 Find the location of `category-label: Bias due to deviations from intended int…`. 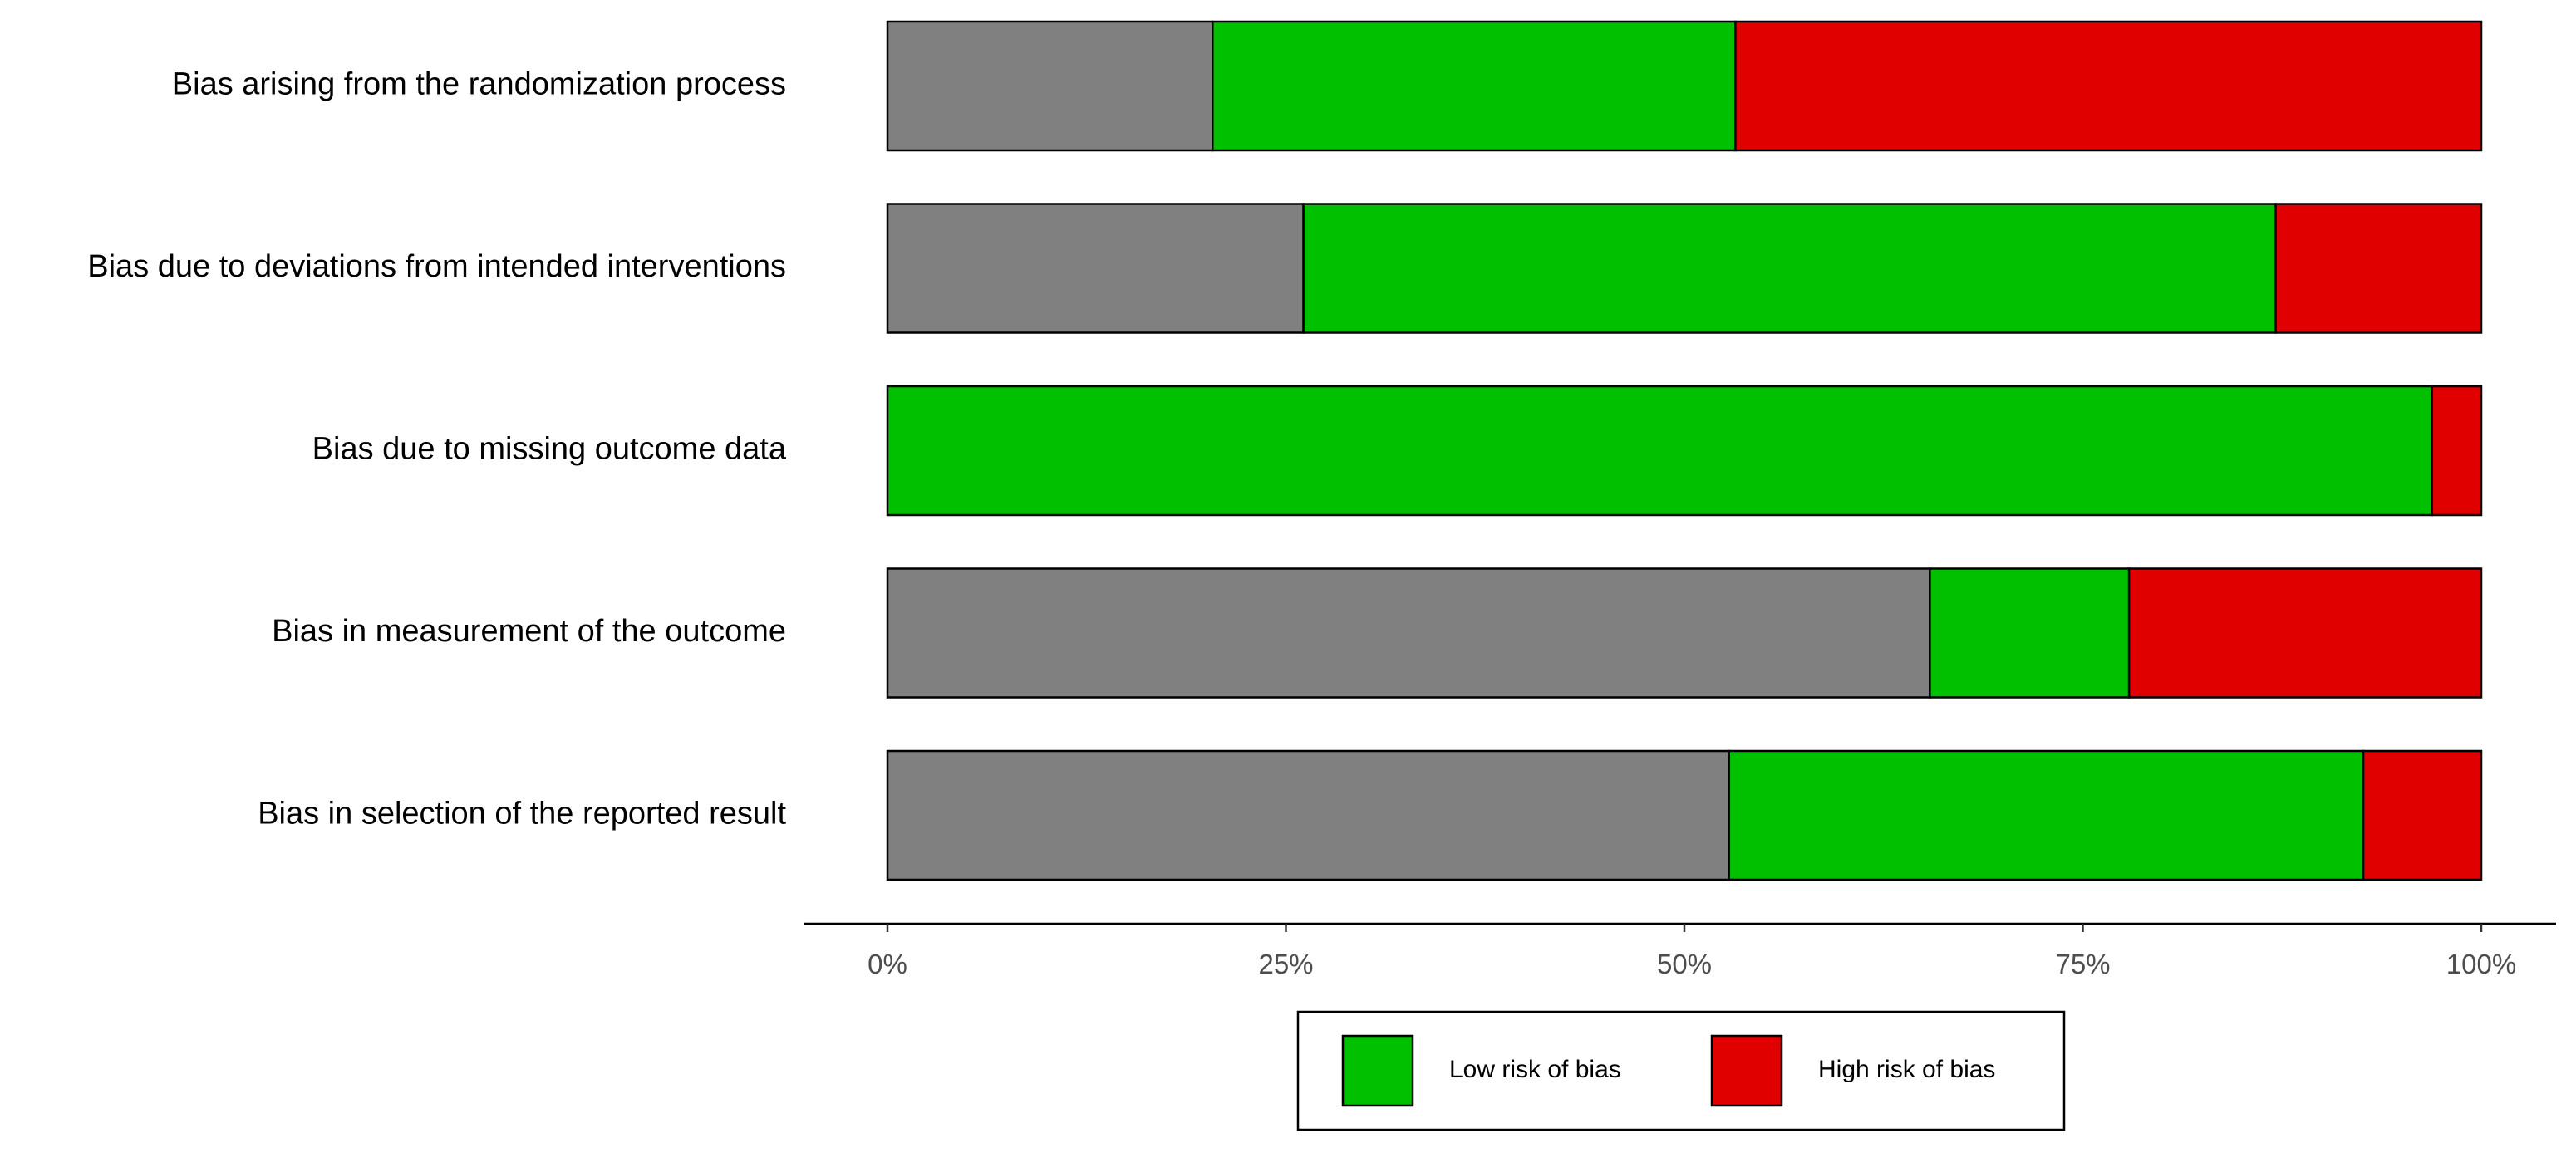

category-label: Bias due to deviations from intended int… is located at coordinates (436, 266).